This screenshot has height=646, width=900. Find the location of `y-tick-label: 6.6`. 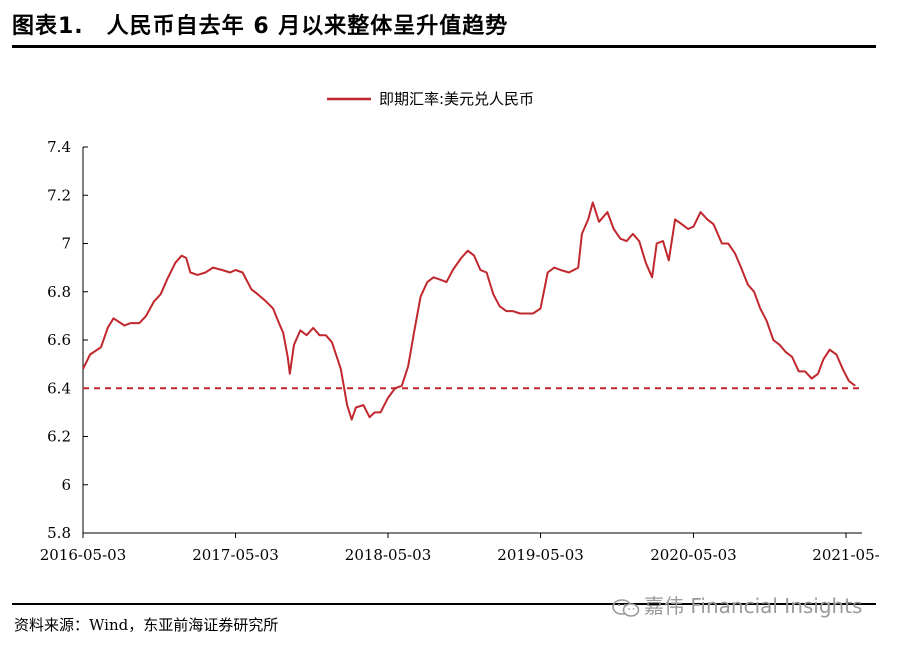

y-tick-label: 6.6 is located at coordinates (59, 340).